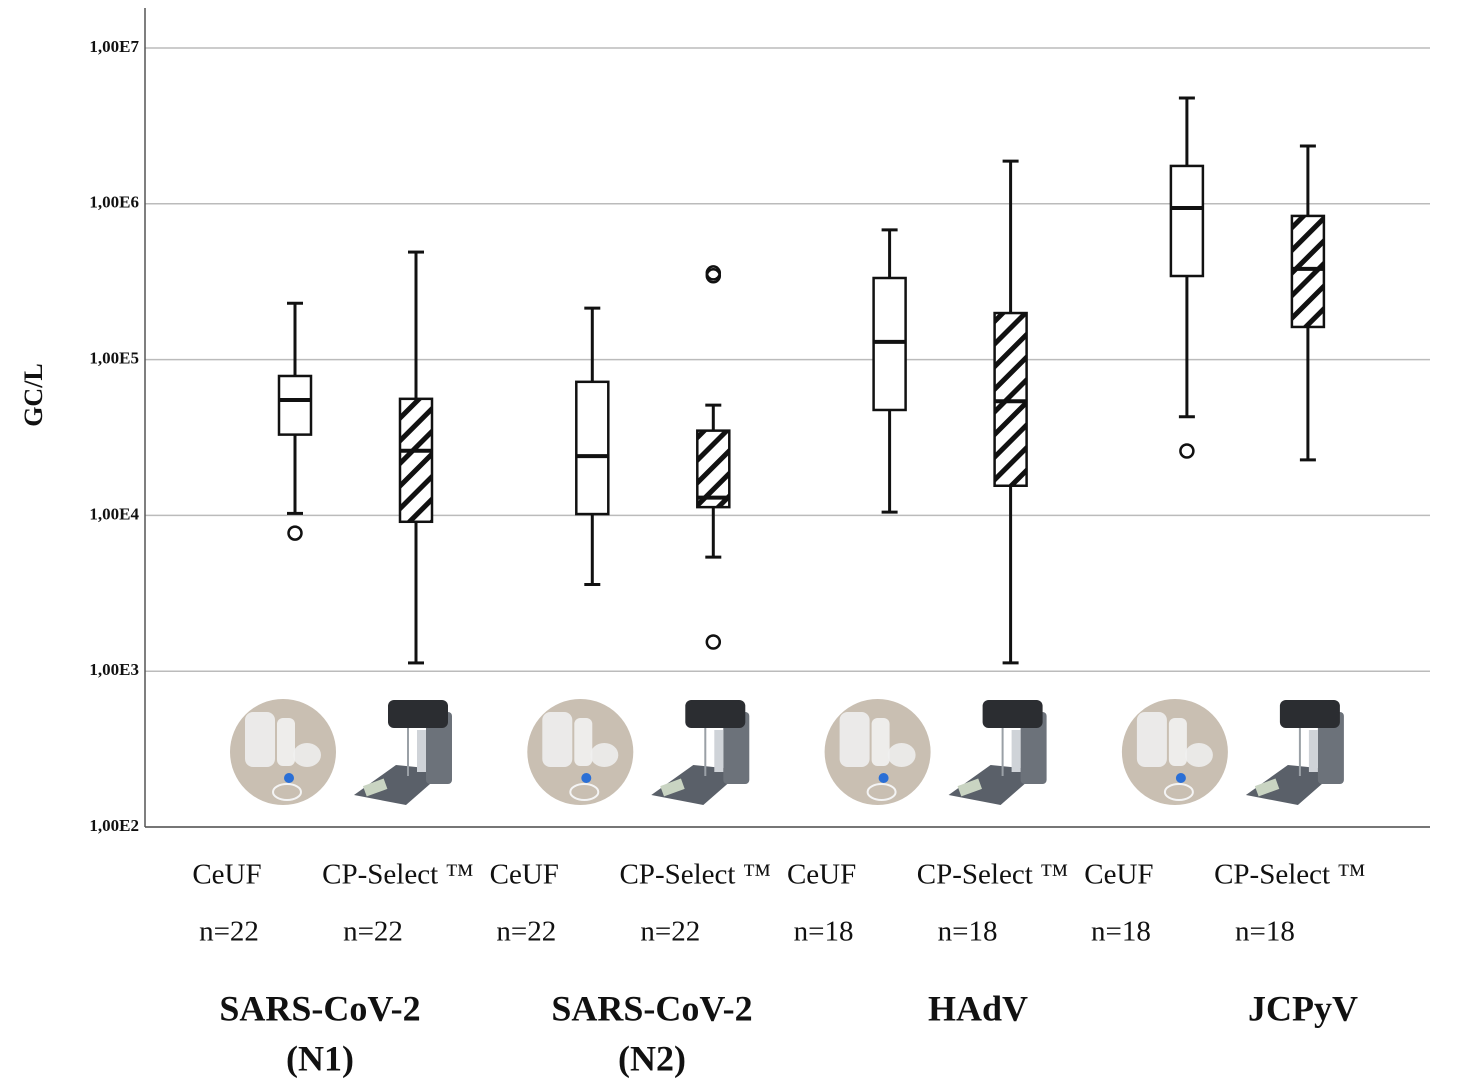 This screenshot has width=1476, height=1085. I want to click on y-axis-label: GC/L, so click(33, 395).